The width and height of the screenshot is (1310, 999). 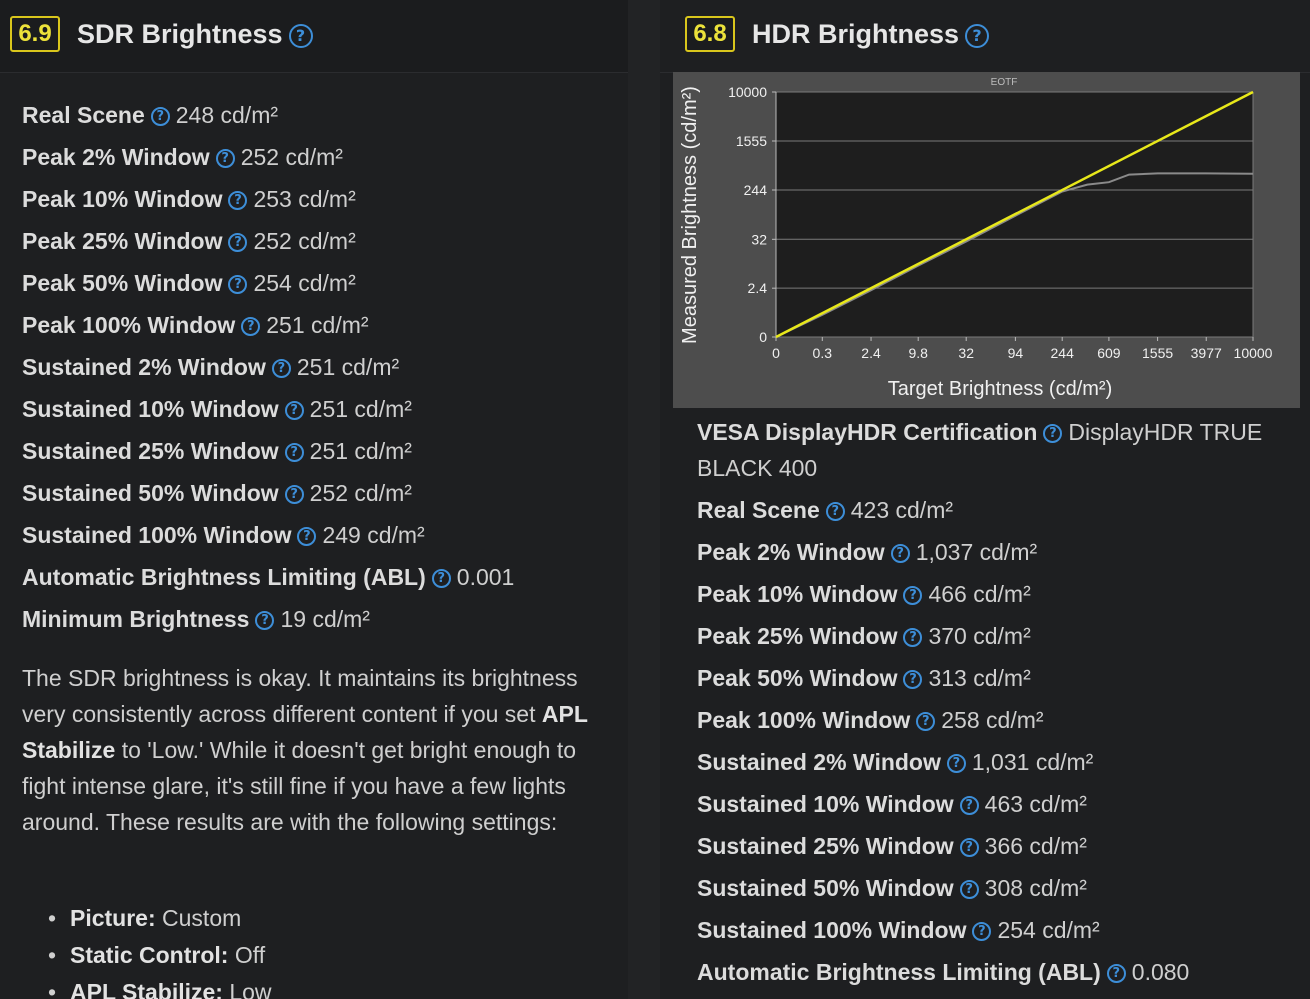 I want to click on sdr-score-badge: 6.9, so click(x=35, y=34).